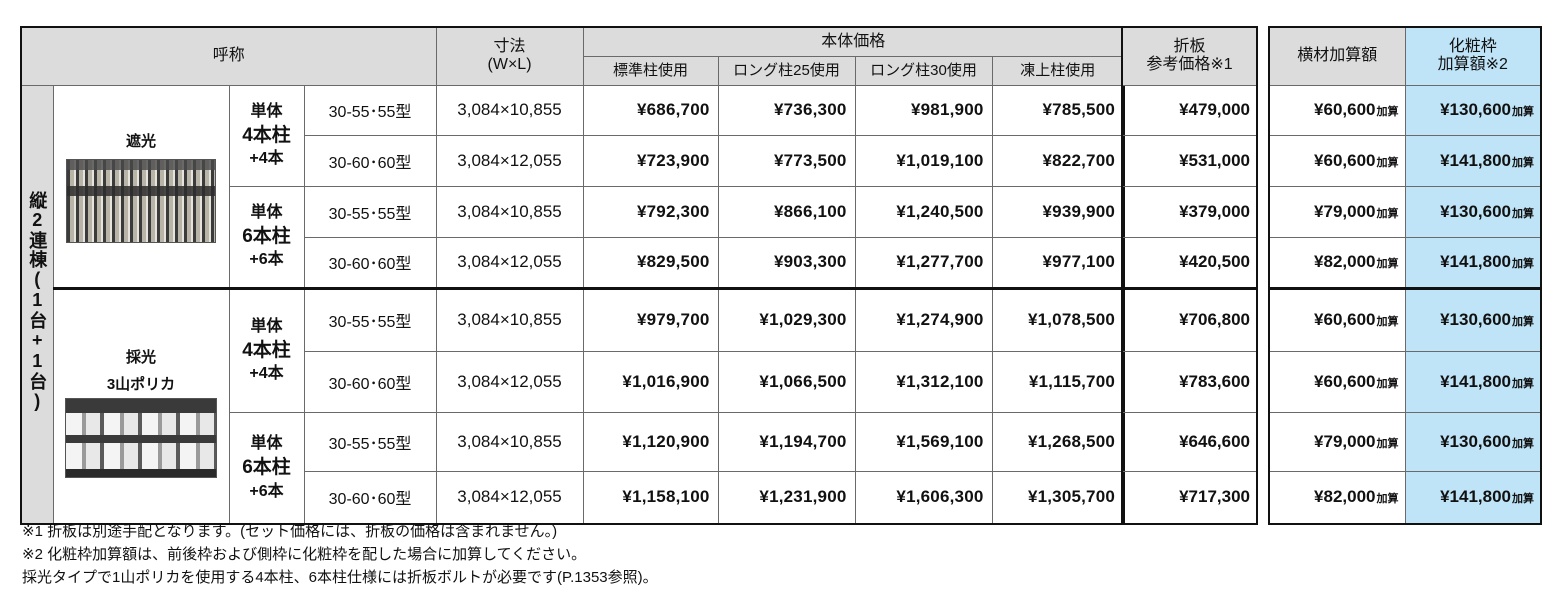 The width and height of the screenshot is (1558, 608). Describe the element at coordinates (1189, 441) in the screenshot. I see `folded-price-cell: ¥646,600` at that location.